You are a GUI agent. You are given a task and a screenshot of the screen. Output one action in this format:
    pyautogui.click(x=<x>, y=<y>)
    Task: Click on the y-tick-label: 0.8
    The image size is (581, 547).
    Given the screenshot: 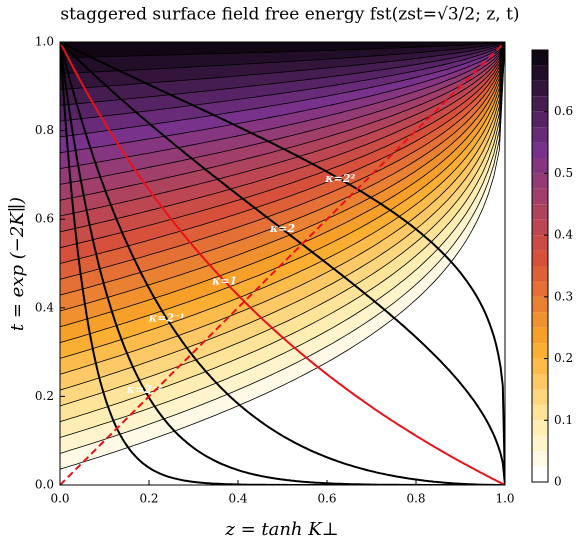 What is the action you would take?
    pyautogui.click(x=44, y=130)
    